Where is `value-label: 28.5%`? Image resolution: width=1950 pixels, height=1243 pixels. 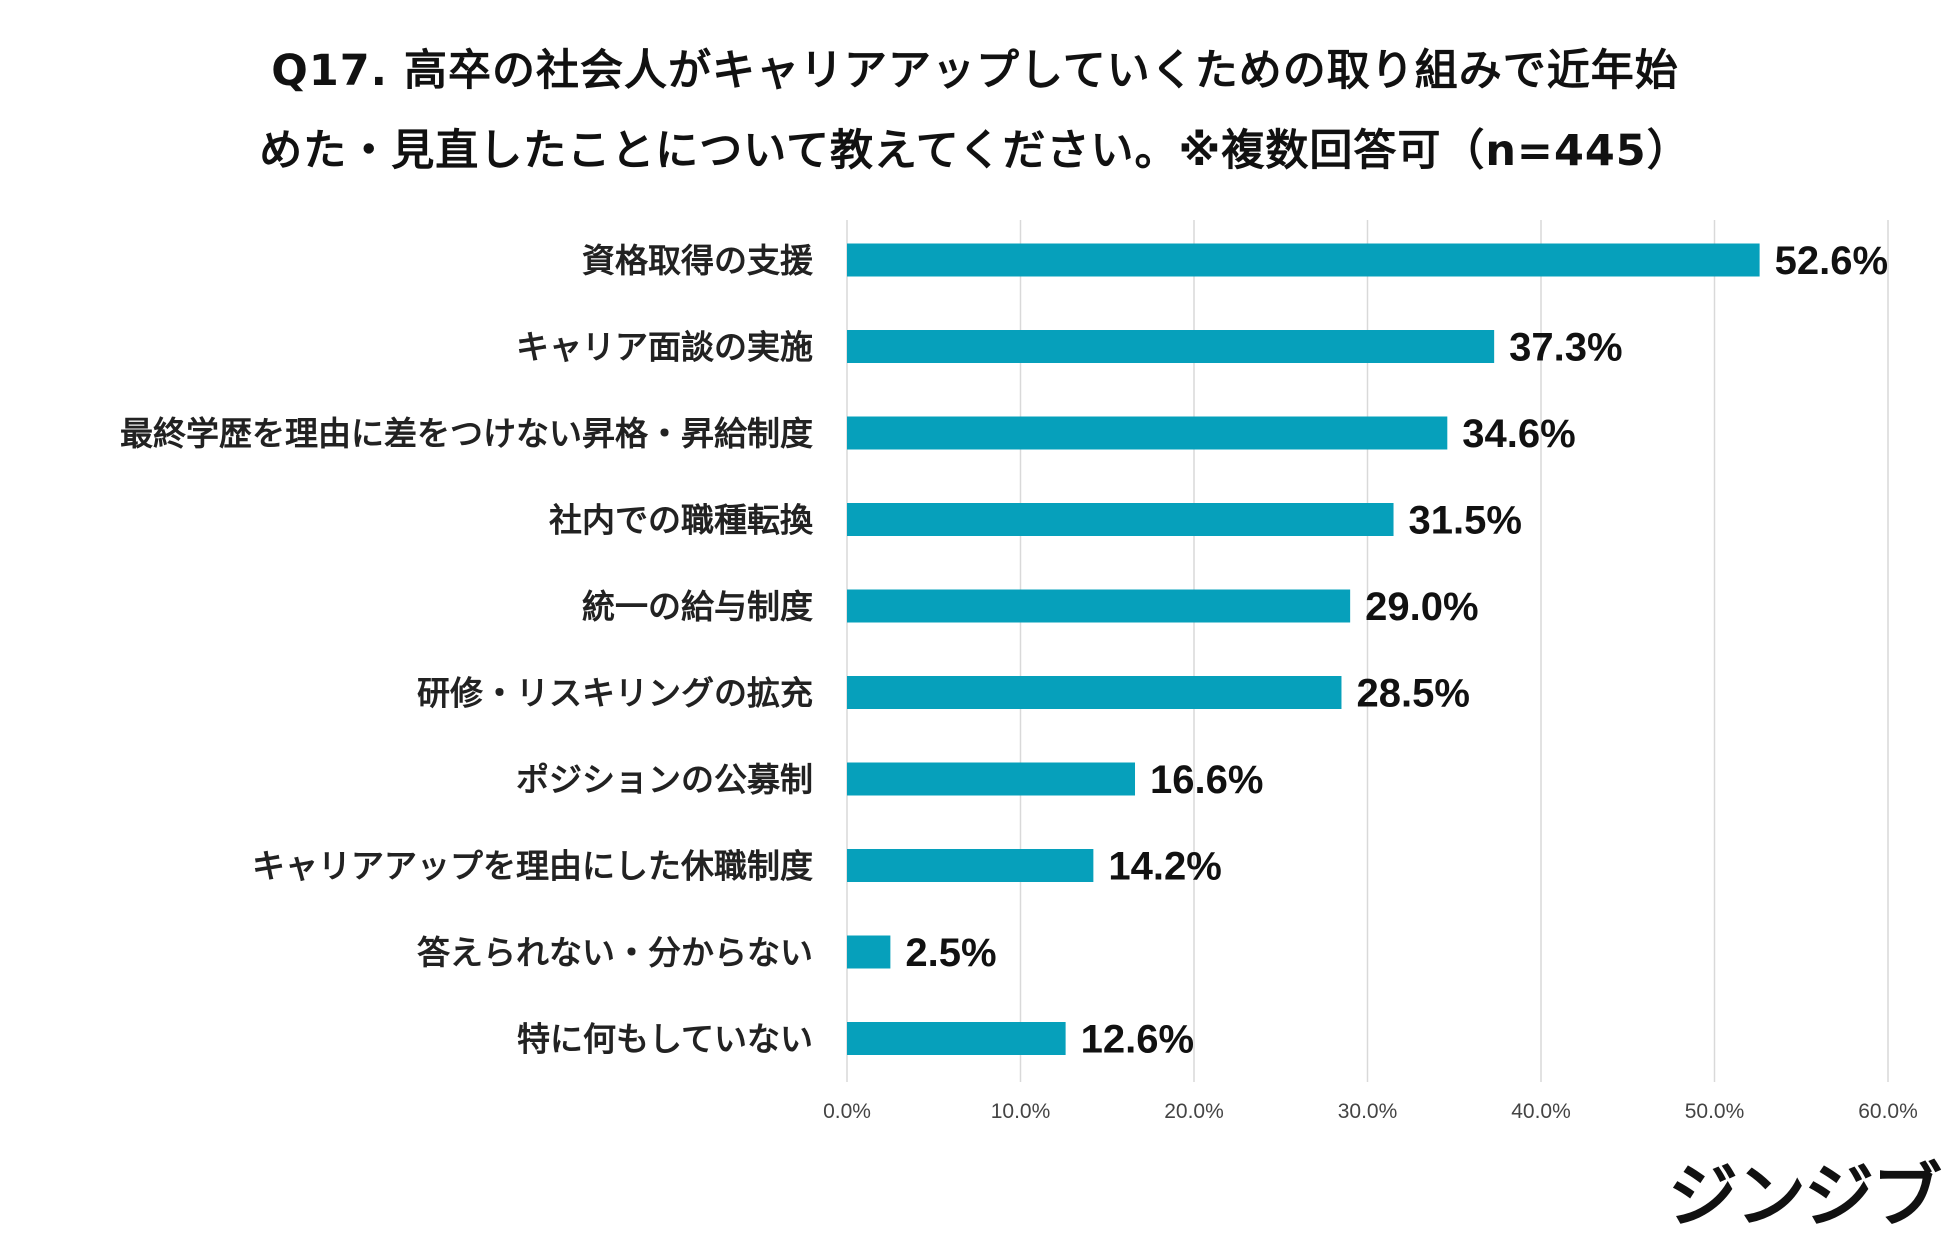
value-label: 28.5% is located at coordinates (1412, 694).